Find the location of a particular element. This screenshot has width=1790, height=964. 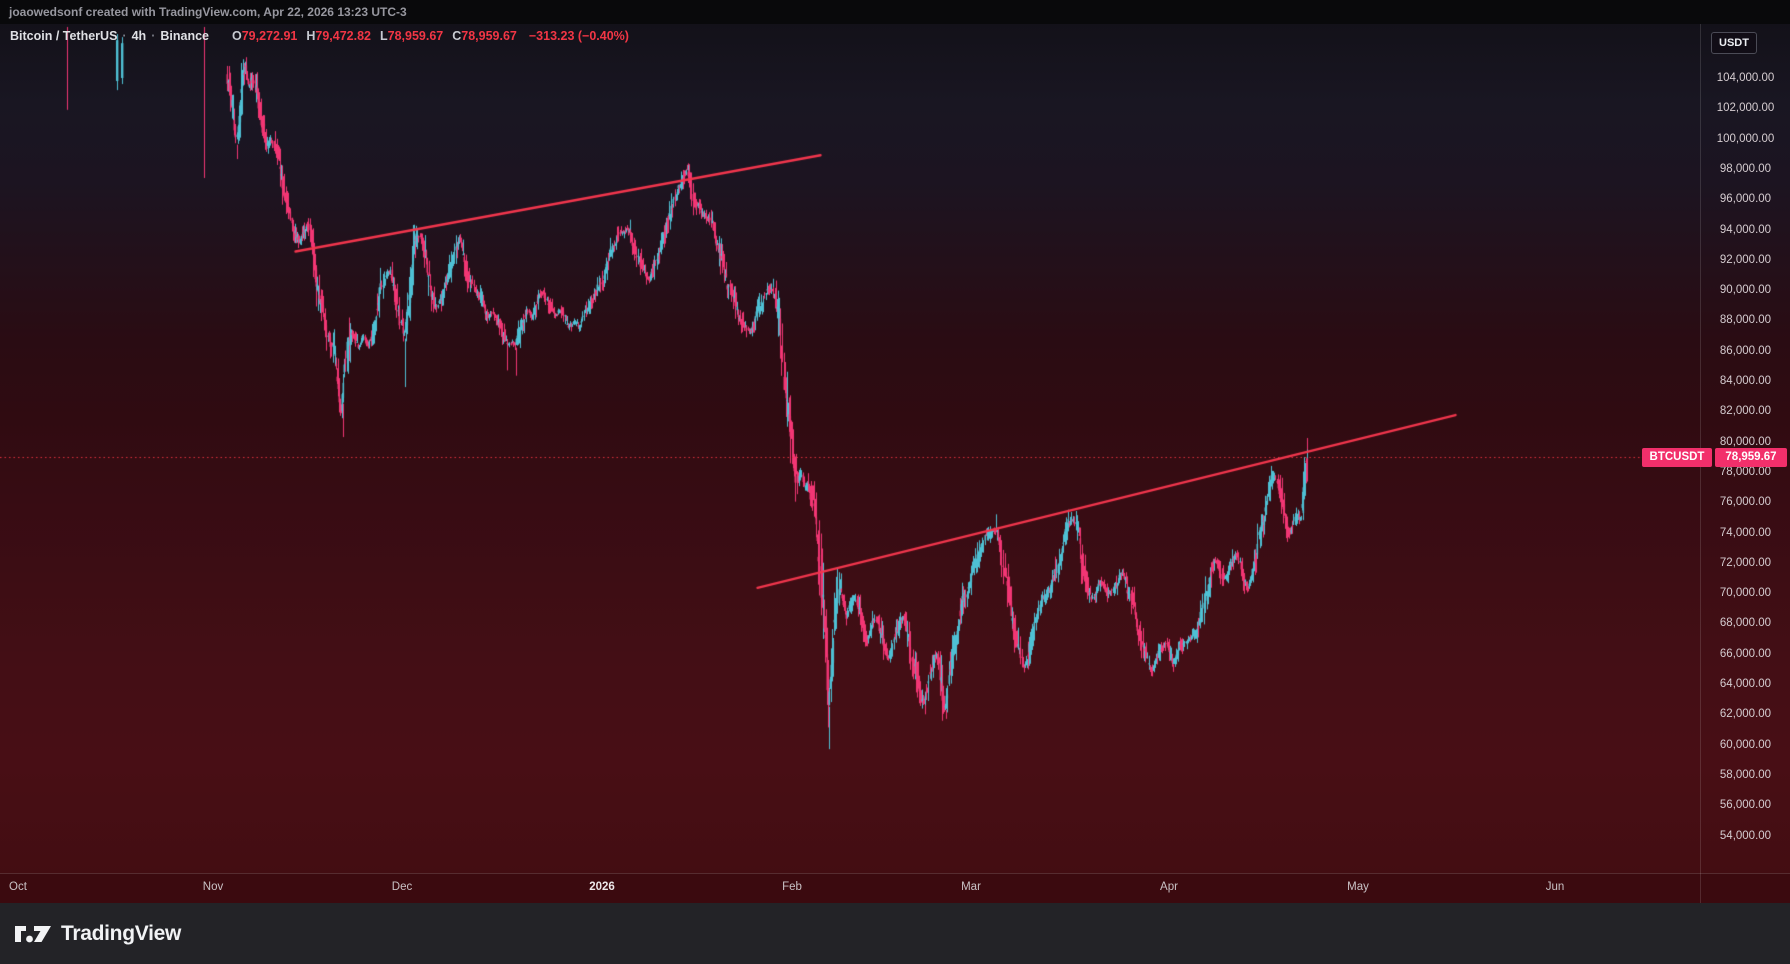

tradingview-brand-link: TradingView is located at coordinates (97, 934).